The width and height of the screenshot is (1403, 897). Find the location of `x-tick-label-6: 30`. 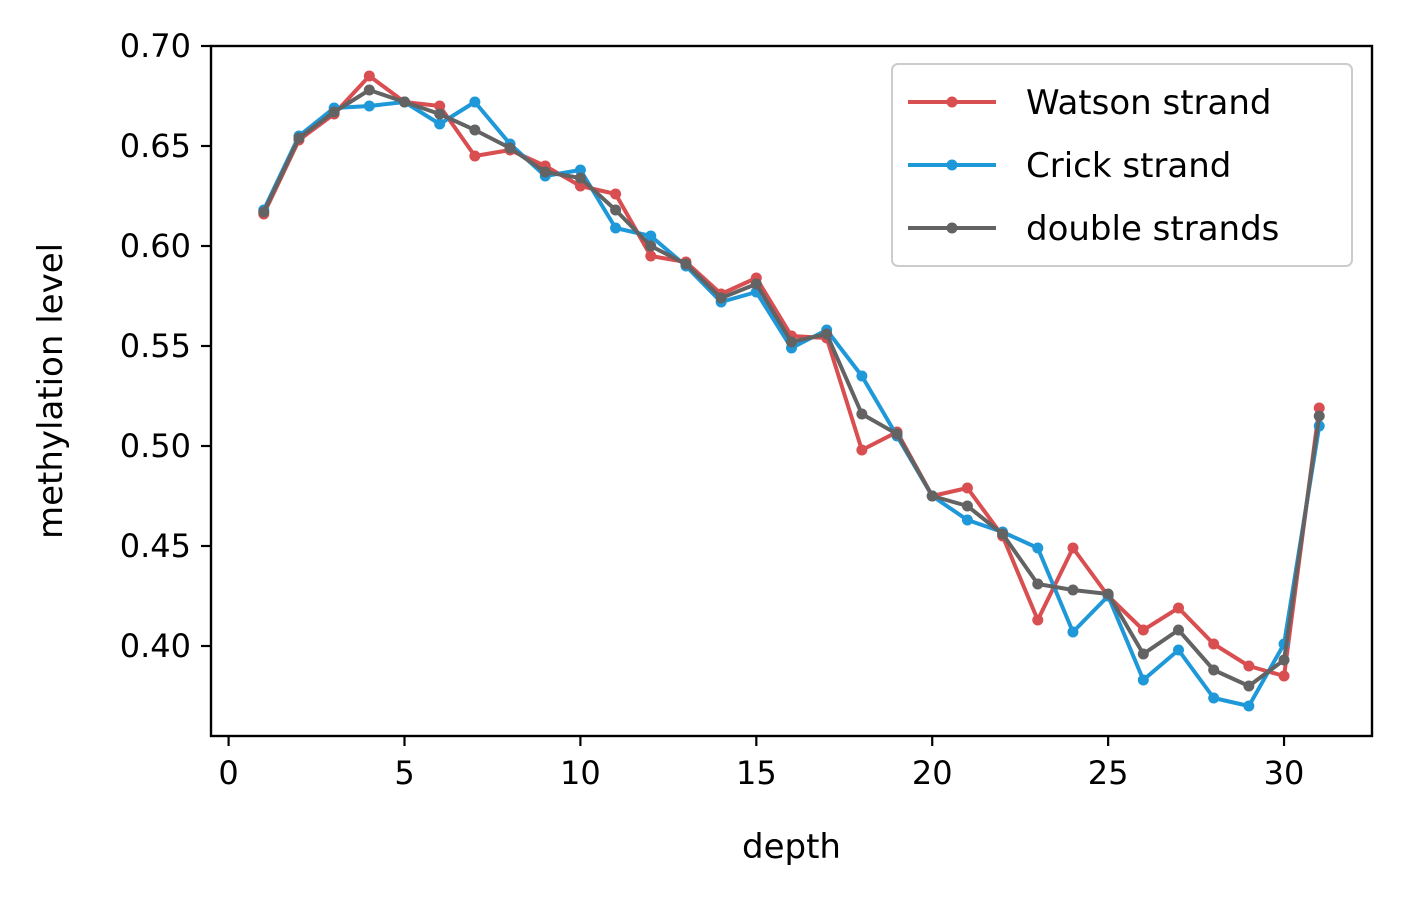

x-tick-label-6: 30 is located at coordinates (1284, 773).